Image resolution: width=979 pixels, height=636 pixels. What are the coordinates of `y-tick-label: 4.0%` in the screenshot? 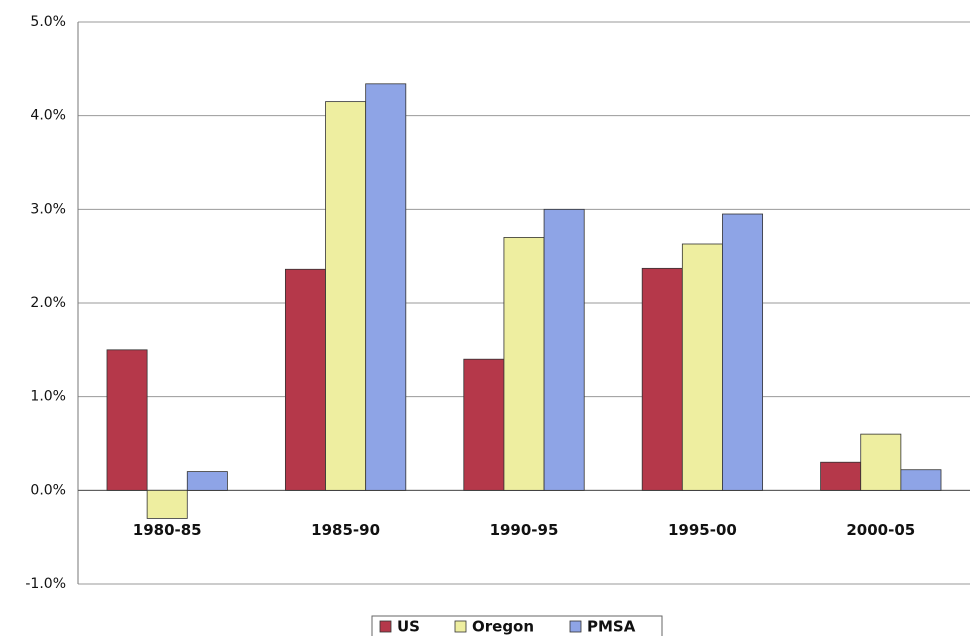 It's located at (48, 116).